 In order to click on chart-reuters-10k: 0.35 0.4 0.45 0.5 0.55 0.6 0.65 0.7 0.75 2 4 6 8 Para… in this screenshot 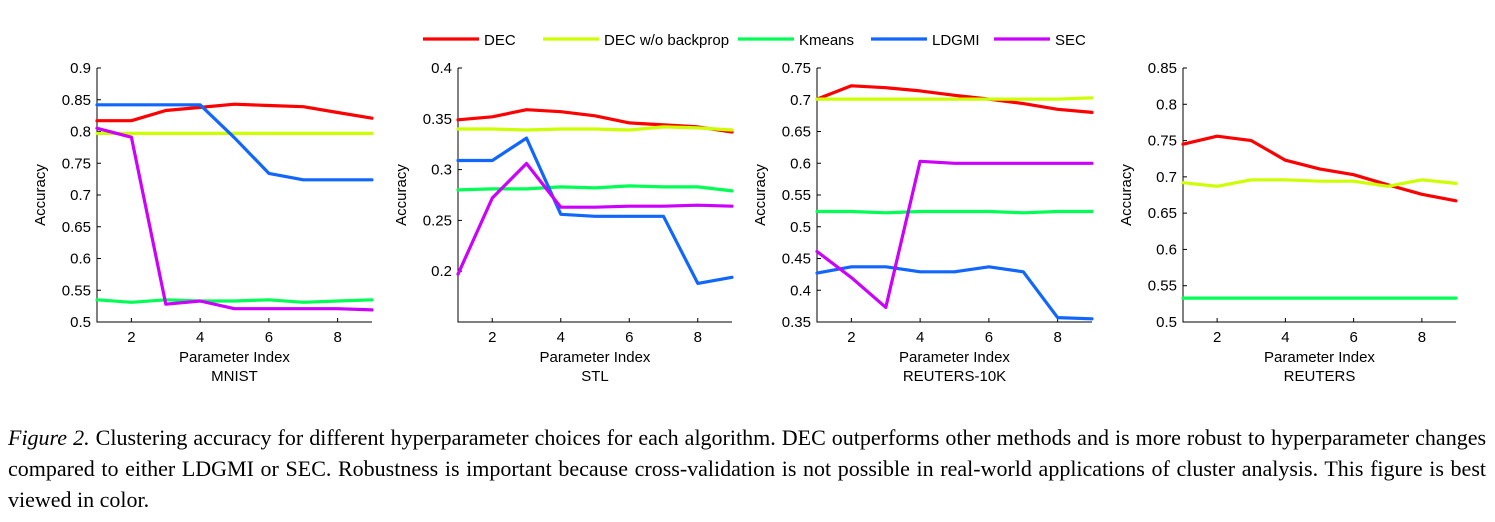, I will do `click(923, 222)`.